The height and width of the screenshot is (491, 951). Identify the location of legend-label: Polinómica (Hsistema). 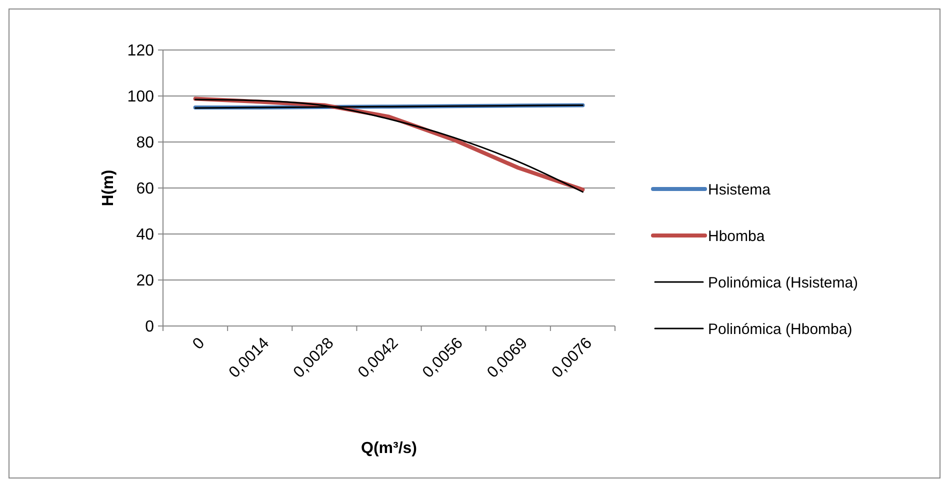
(783, 283).